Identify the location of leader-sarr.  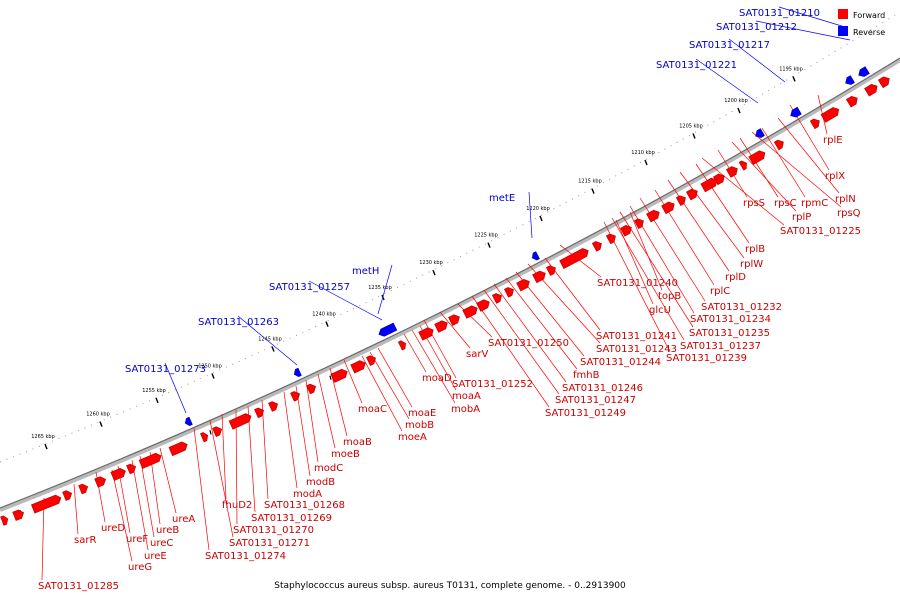
(76, 509).